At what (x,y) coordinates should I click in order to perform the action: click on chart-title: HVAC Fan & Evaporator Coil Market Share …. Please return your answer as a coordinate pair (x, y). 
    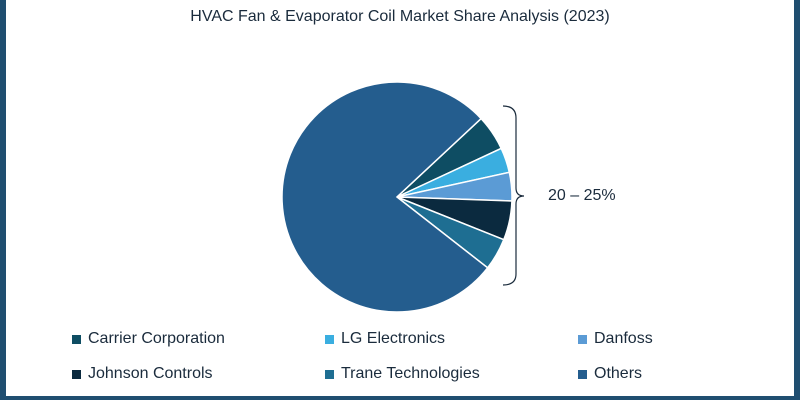
    Looking at the image, I should click on (400, 16).